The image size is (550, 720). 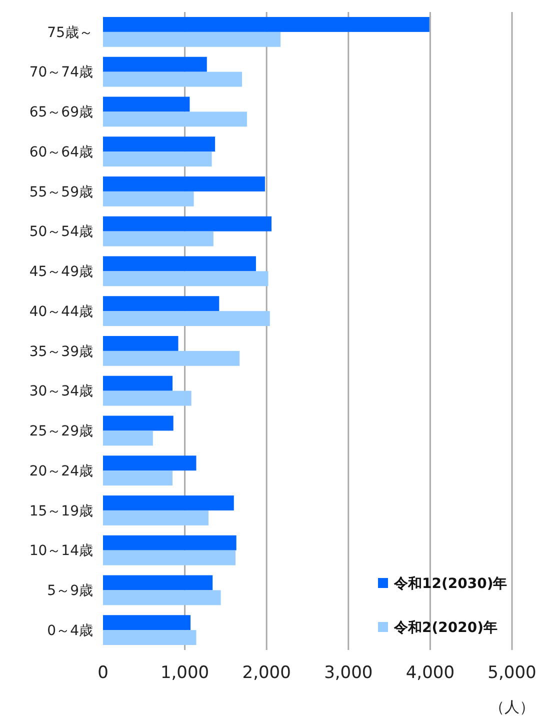 I want to click on y-tick-label: 40～44歳, so click(x=61, y=312).